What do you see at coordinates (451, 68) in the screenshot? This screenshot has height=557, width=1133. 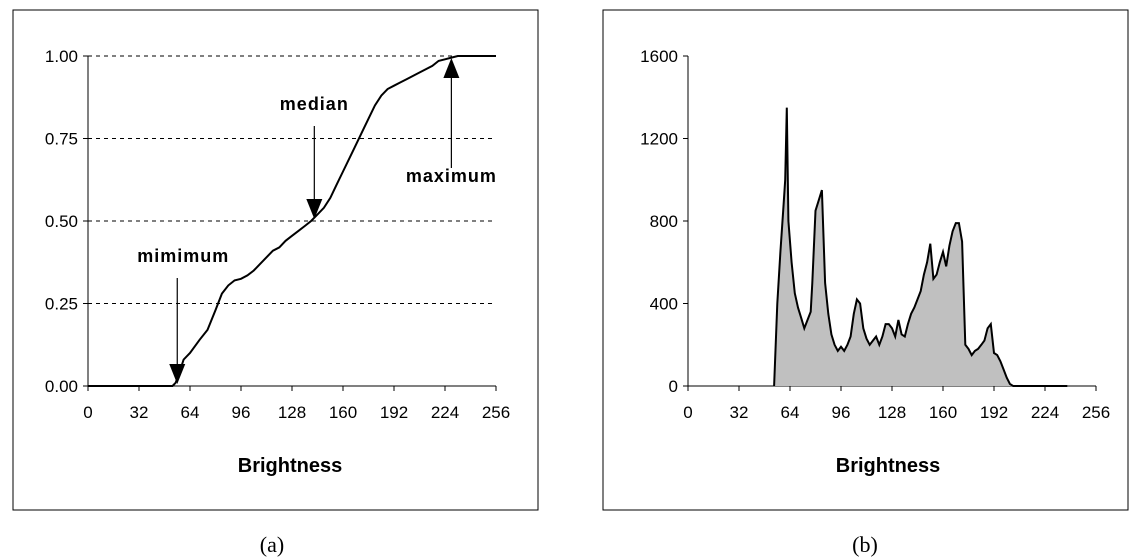 I see `annotation-arrowhead-maximum` at bounding box center [451, 68].